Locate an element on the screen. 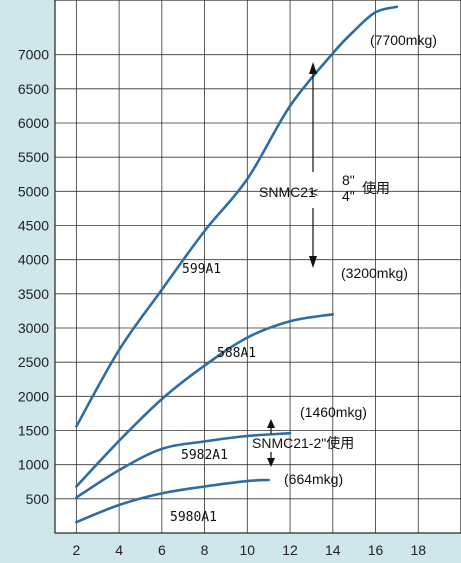 This screenshot has height=563, width=461. y-tick-label: 4500 is located at coordinates (33, 226).